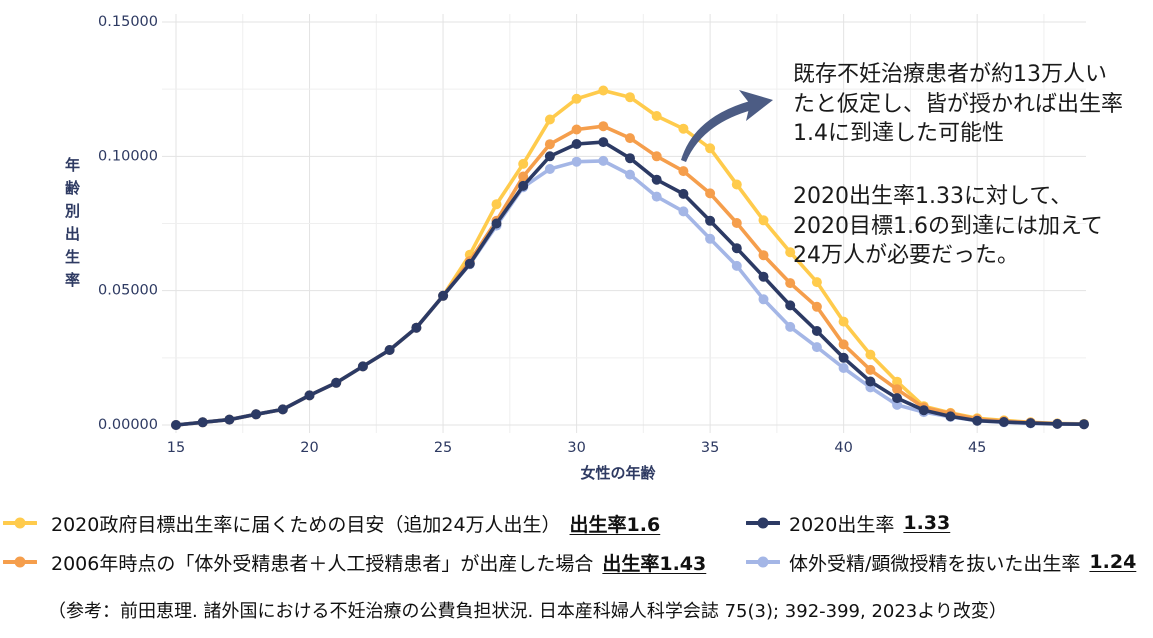  Describe the element at coordinates (128, 156) in the screenshot. I see `y-tick-label: 0.10000` at that location.